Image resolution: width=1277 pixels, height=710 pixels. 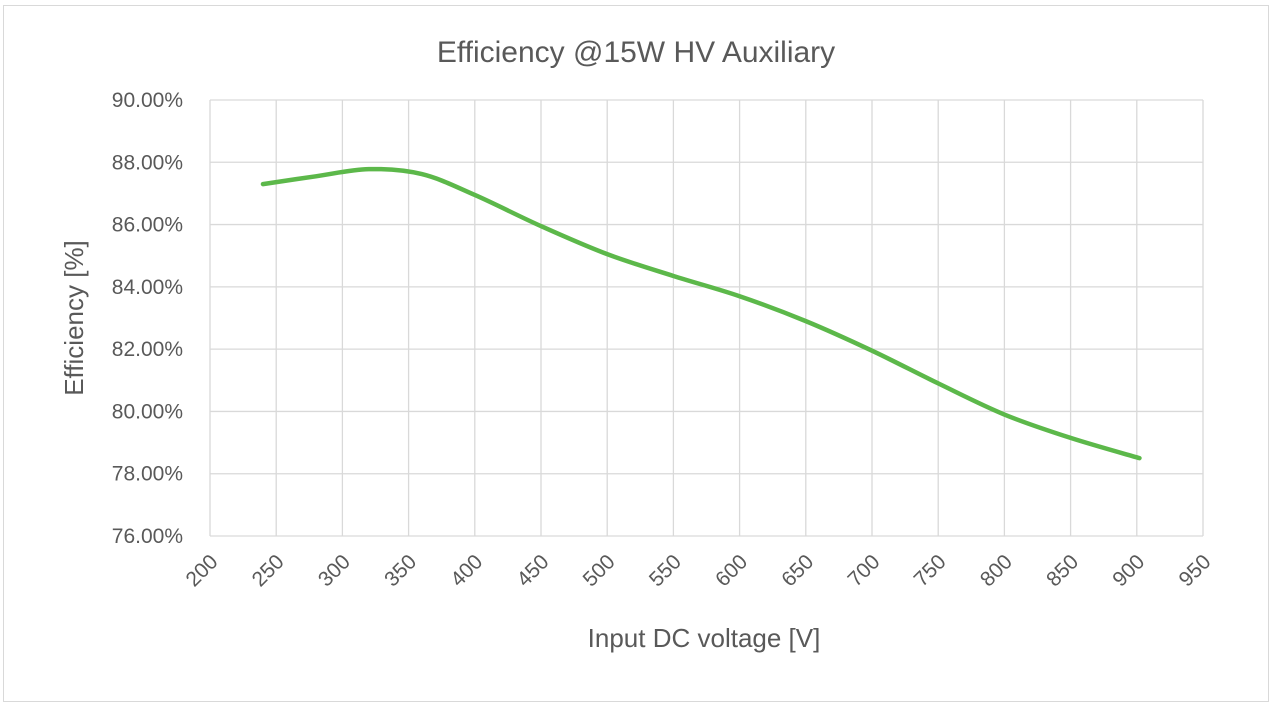 What do you see at coordinates (1194, 570) in the screenshot?
I see `x-tick-label: 950` at bounding box center [1194, 570].